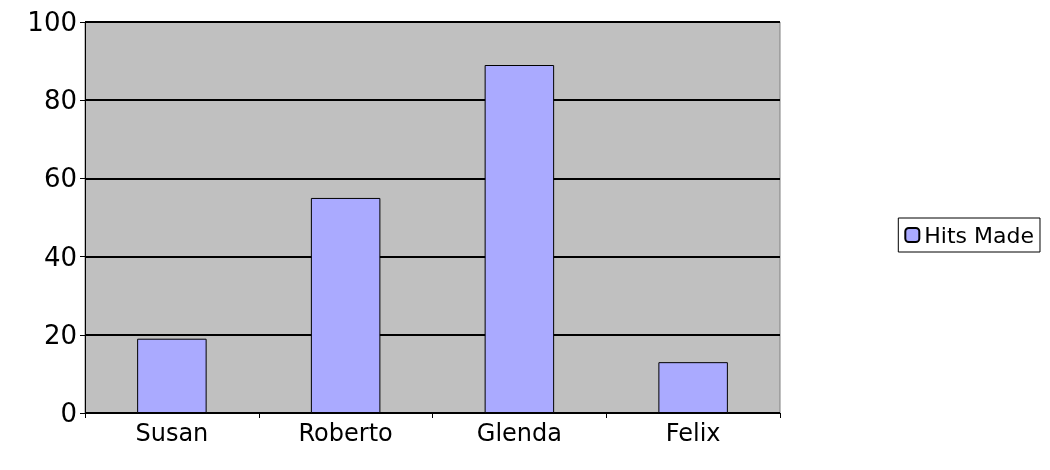  Describe the element at coordinates (60, 178) in the screenshot. I see `y-tick-label: 60` at that location.